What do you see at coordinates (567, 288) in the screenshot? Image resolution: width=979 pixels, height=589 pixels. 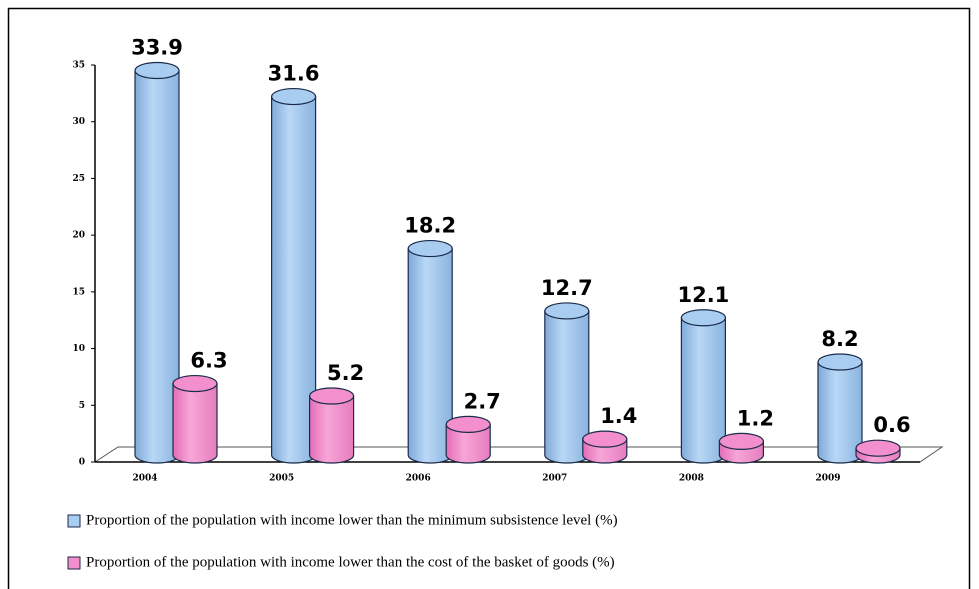 I see `data-label: 12.7` at bounding box center [567, 288].